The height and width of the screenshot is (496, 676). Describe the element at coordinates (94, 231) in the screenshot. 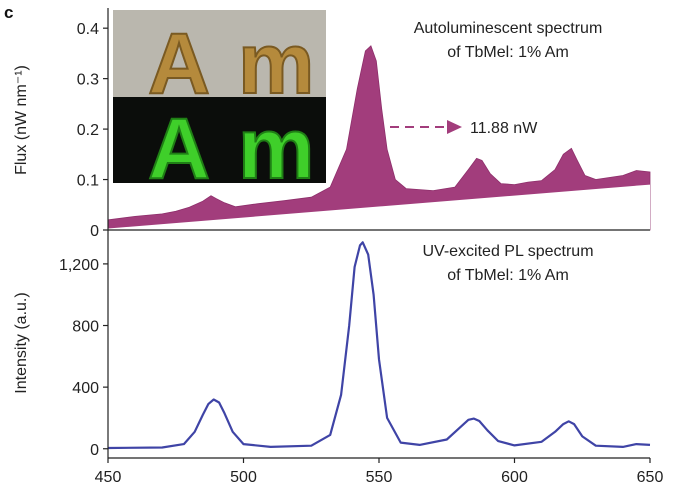

I see `top-y-tick-label: 0` at that location.